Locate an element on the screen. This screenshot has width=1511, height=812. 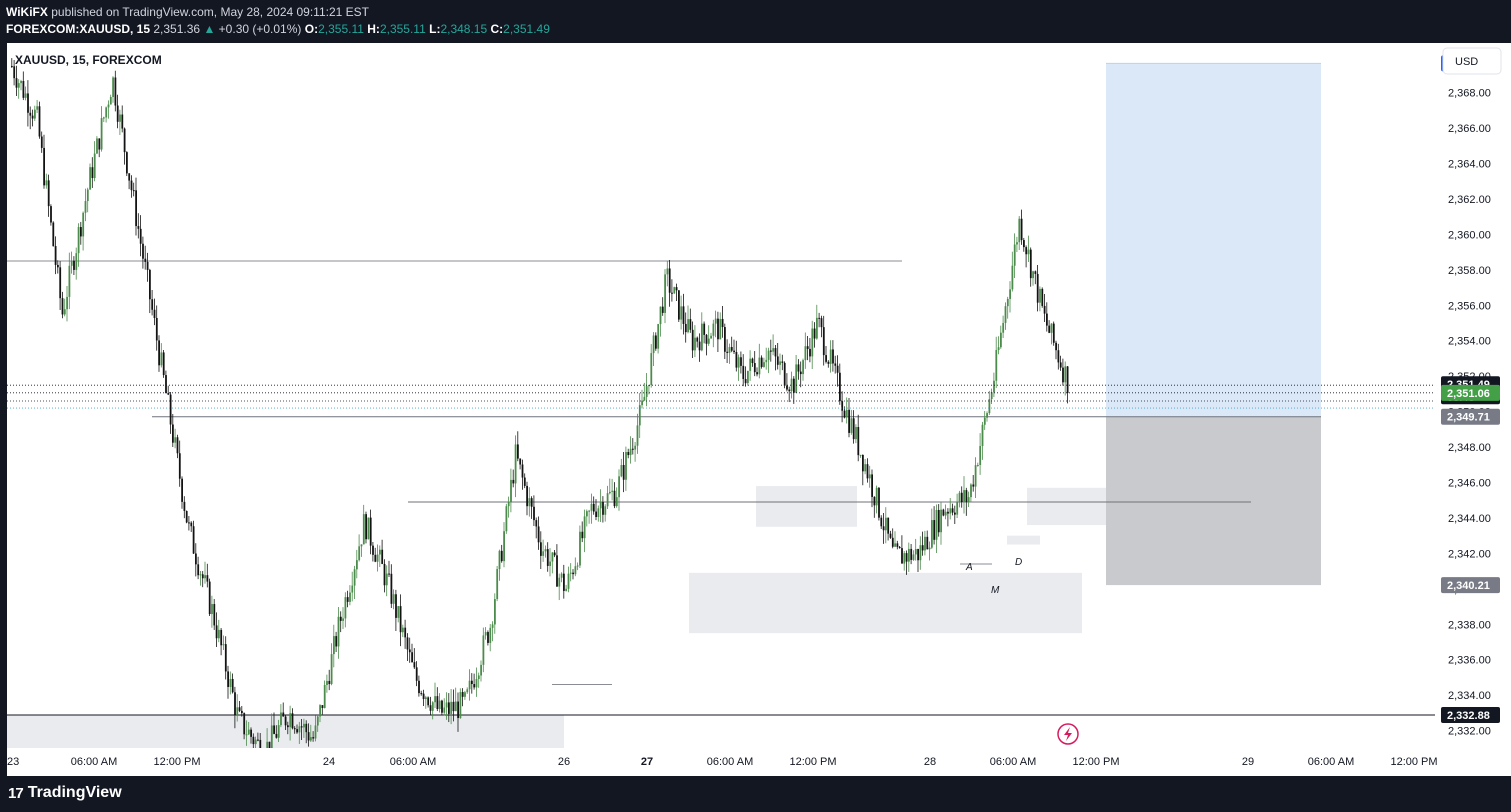
target-zone is located at coordinates (1213, 240).